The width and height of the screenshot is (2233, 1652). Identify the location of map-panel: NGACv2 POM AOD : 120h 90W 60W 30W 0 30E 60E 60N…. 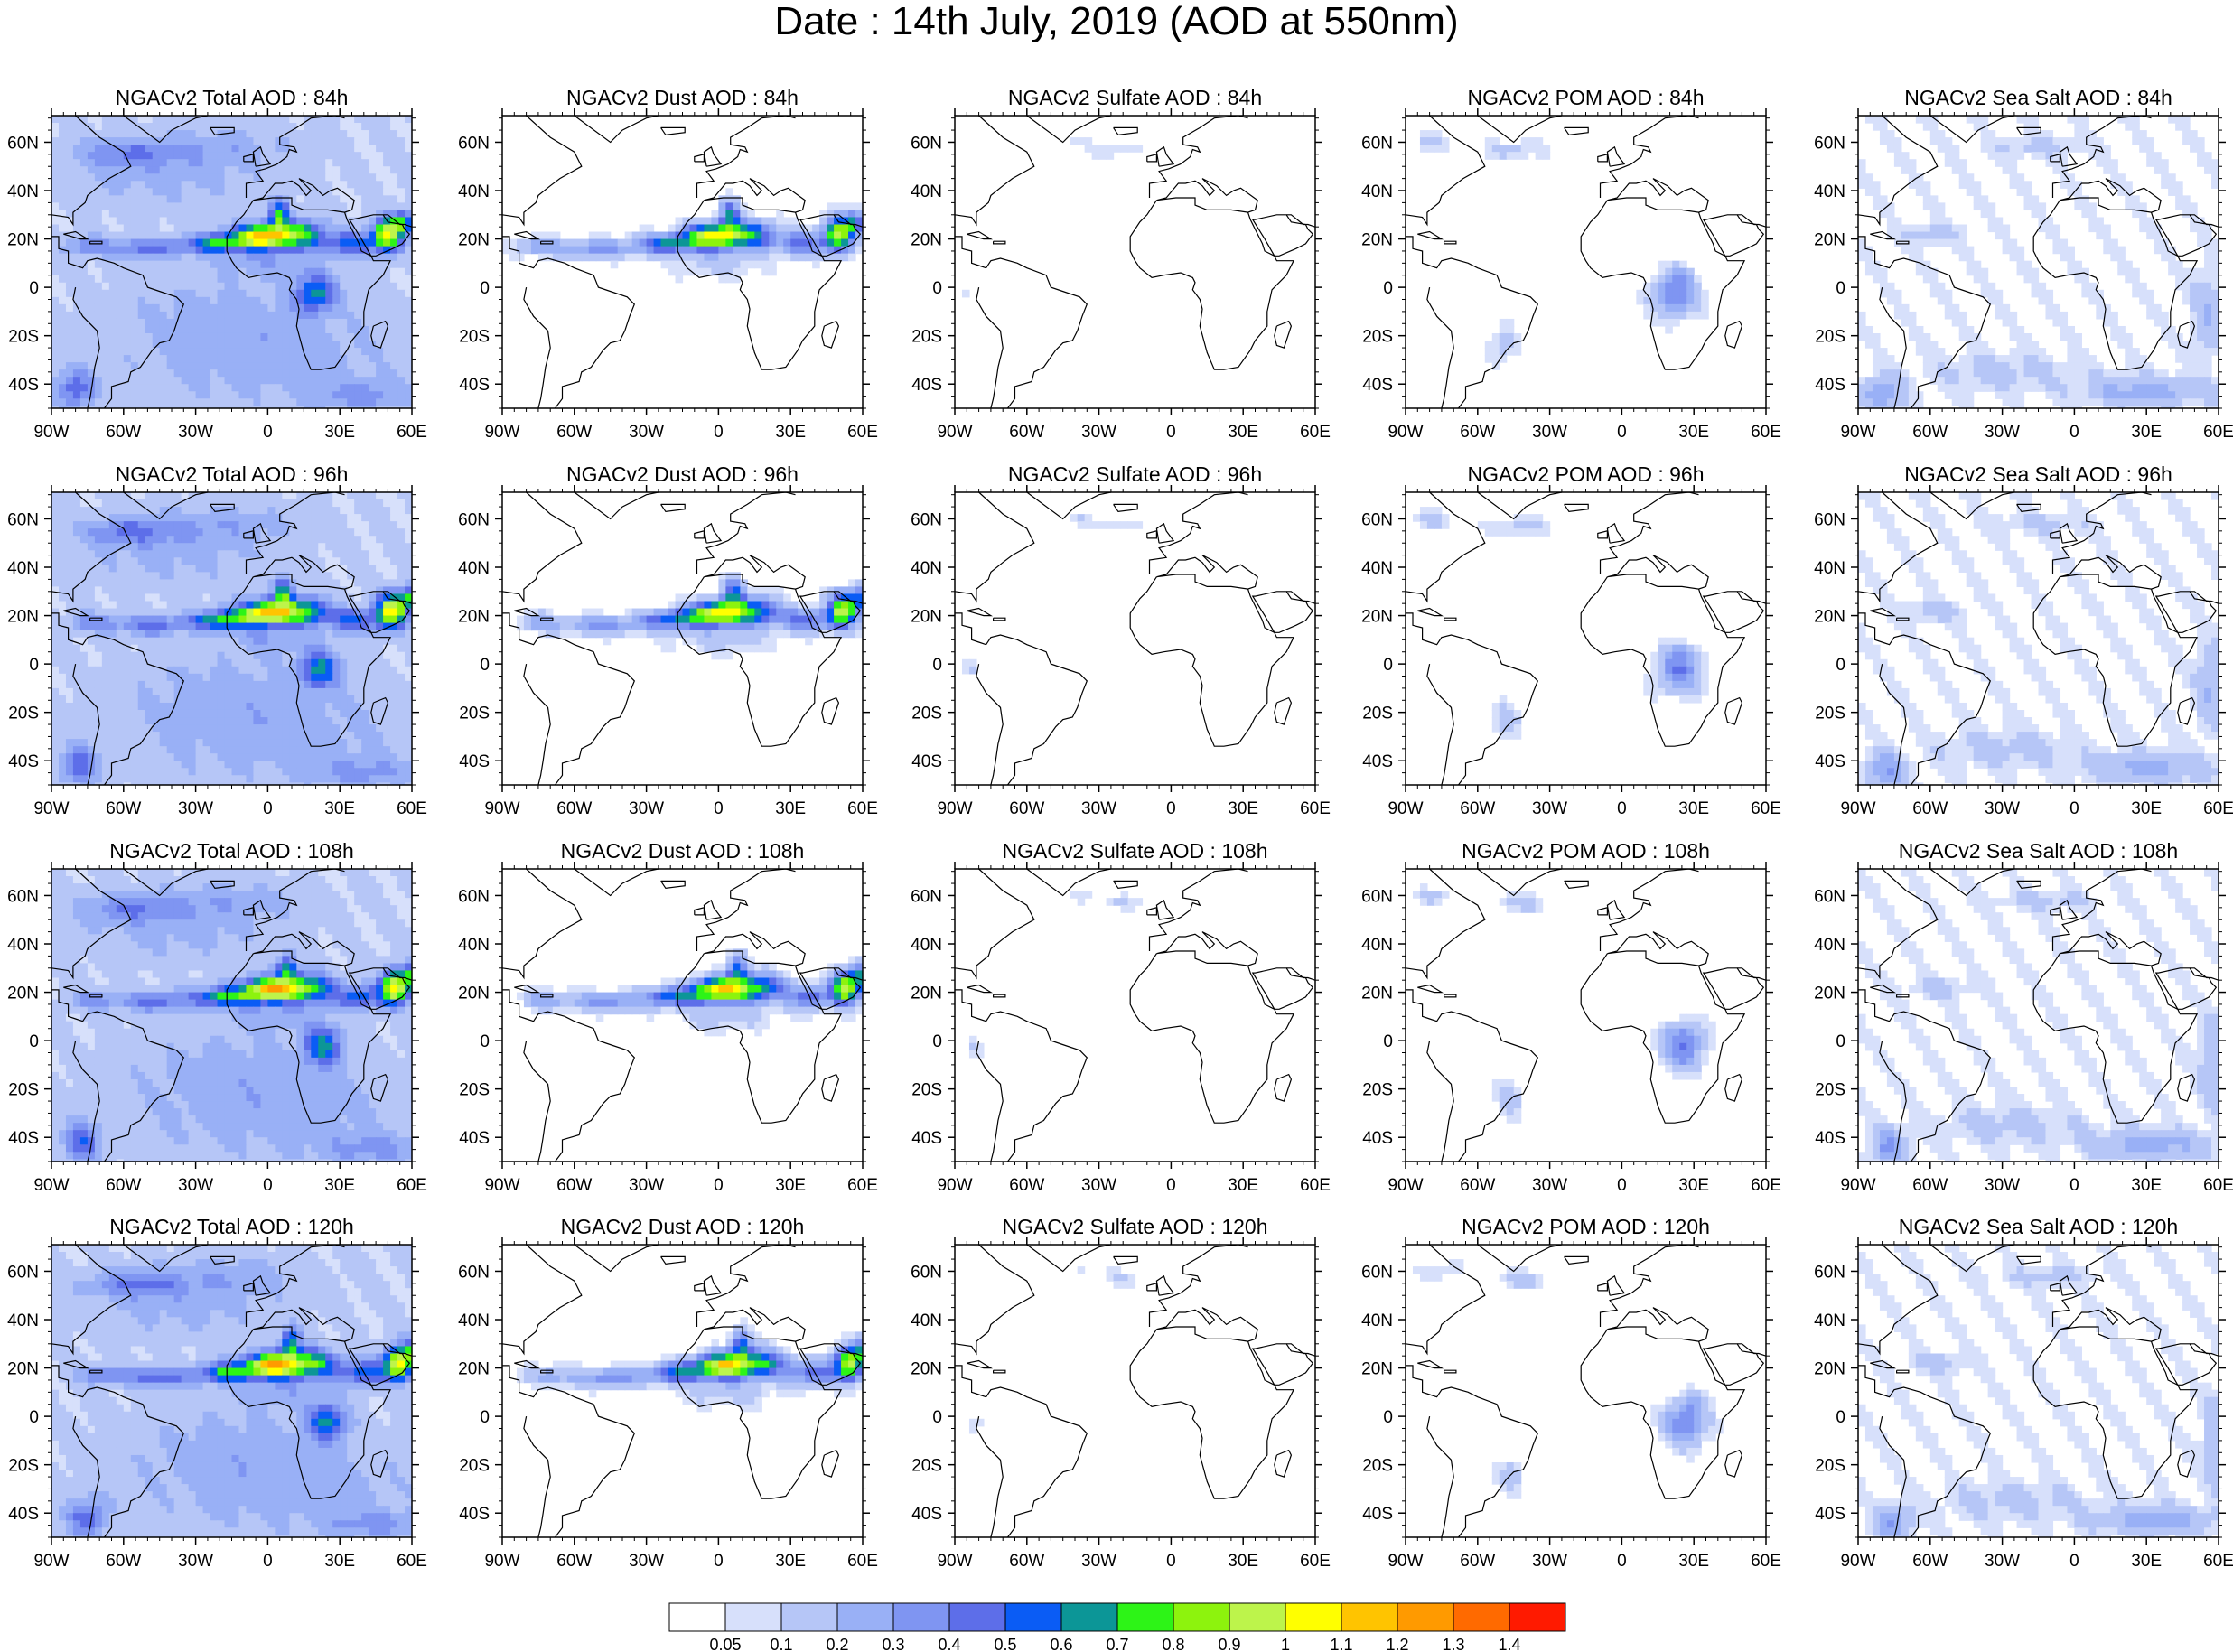
(1571, 1393).